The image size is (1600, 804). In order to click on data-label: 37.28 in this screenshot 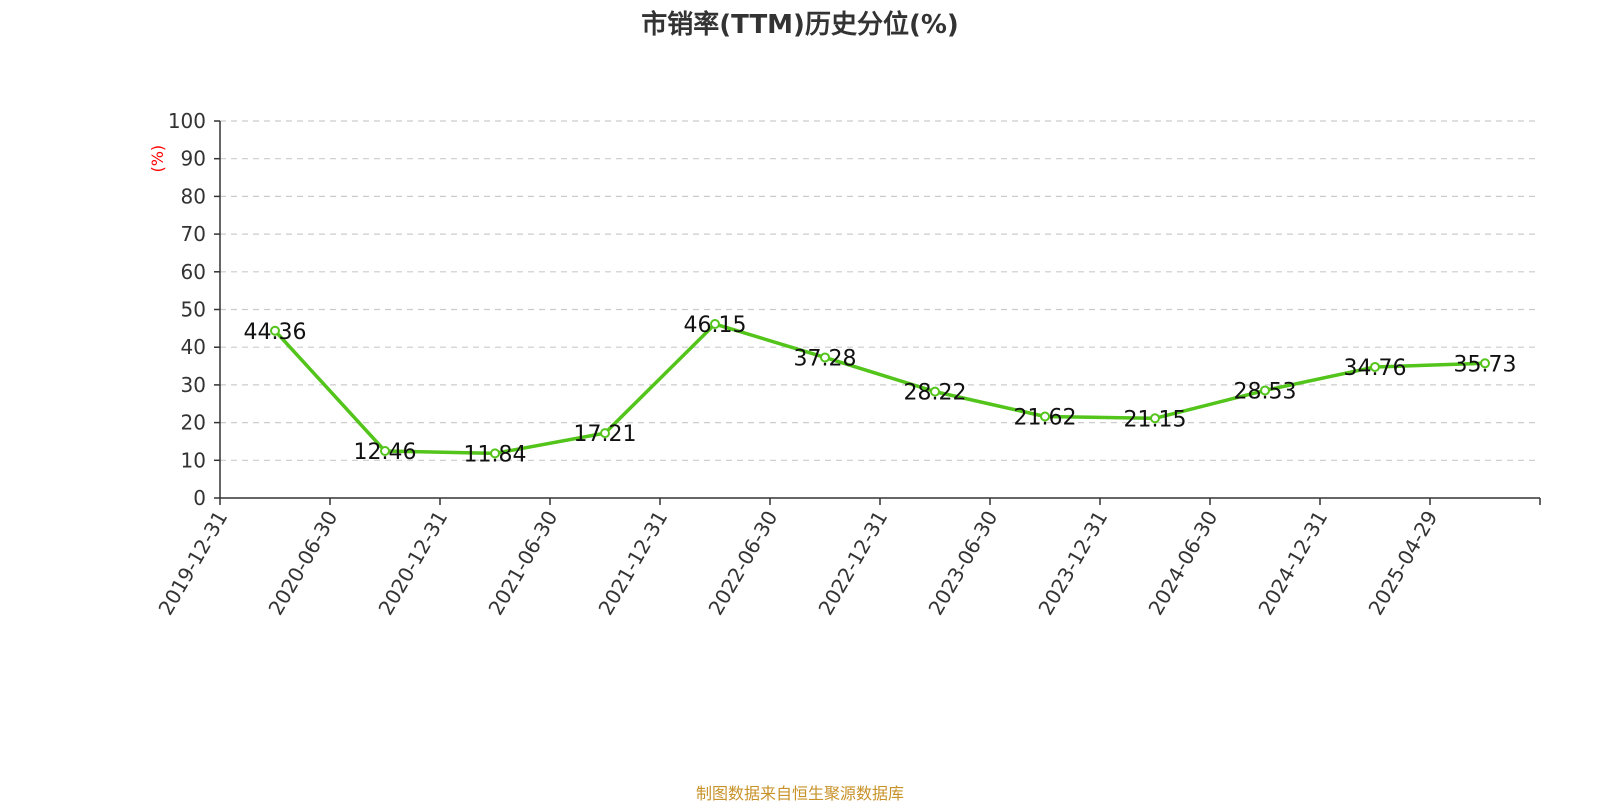, I will do `click(825, 358)`.